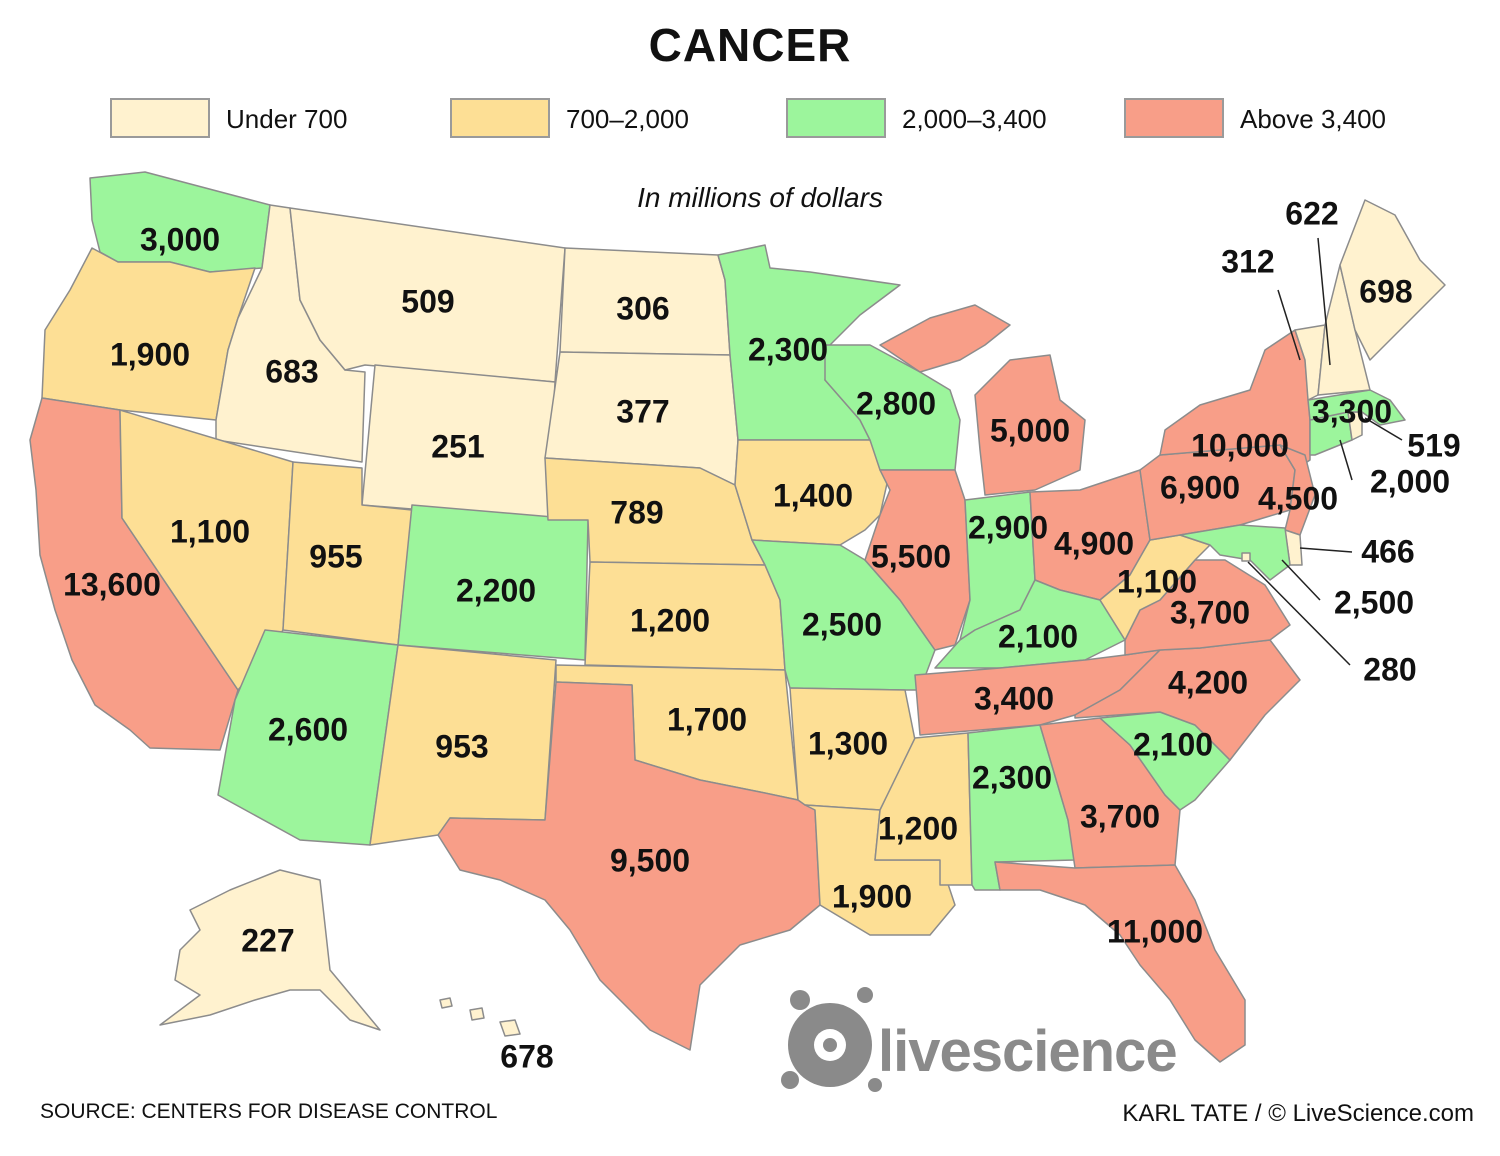 The width and height of the screenshot is (1500, 1156). Describe the element at coordinates (1028, 1051) in the screenshot. I see `livescience-logo: livescience` at that location.